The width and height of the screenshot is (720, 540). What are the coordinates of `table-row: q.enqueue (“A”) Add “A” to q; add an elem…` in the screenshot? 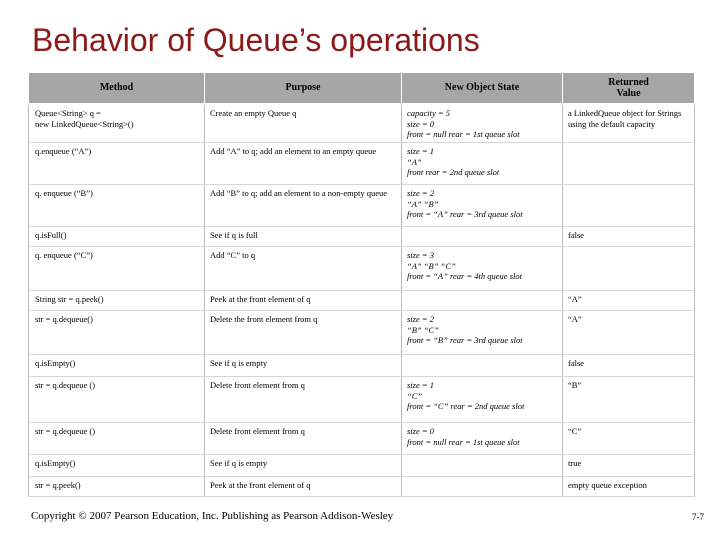 It's located at (361, 163).